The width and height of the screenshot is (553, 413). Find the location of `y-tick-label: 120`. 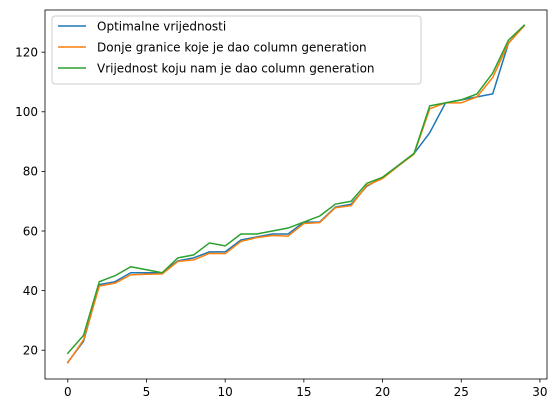

y-tick-label: 120 is located at coordinates (26, 52).